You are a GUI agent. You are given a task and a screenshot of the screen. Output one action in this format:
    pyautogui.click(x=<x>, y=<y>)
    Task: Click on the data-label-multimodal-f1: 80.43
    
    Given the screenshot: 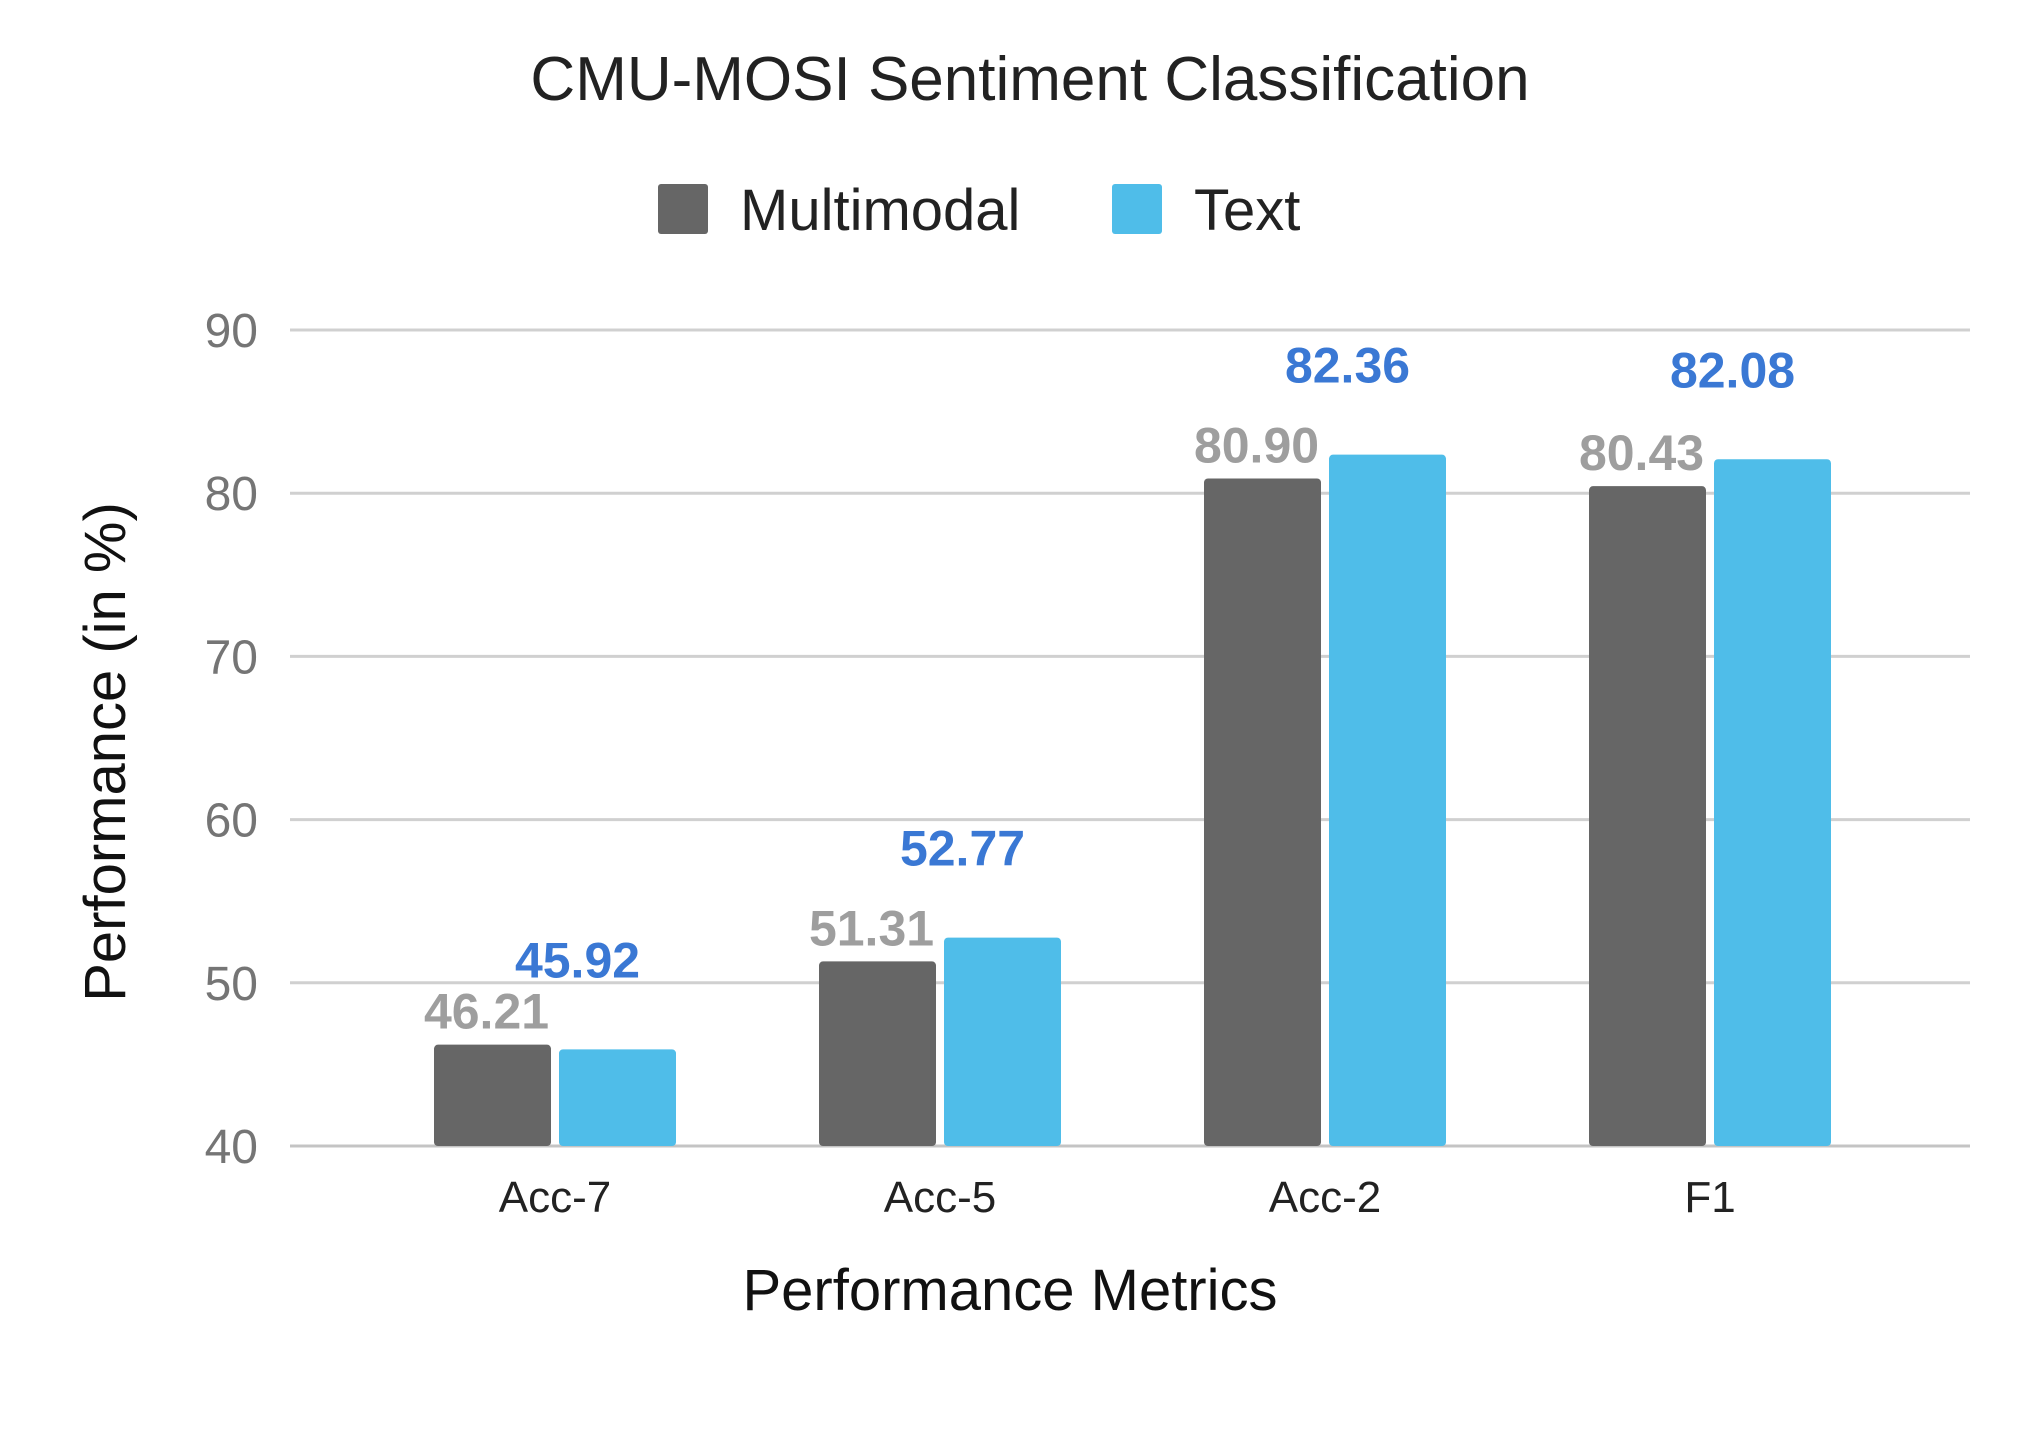 What is the action you would take?
    pyautogui.click(x=1641, y=453)
    